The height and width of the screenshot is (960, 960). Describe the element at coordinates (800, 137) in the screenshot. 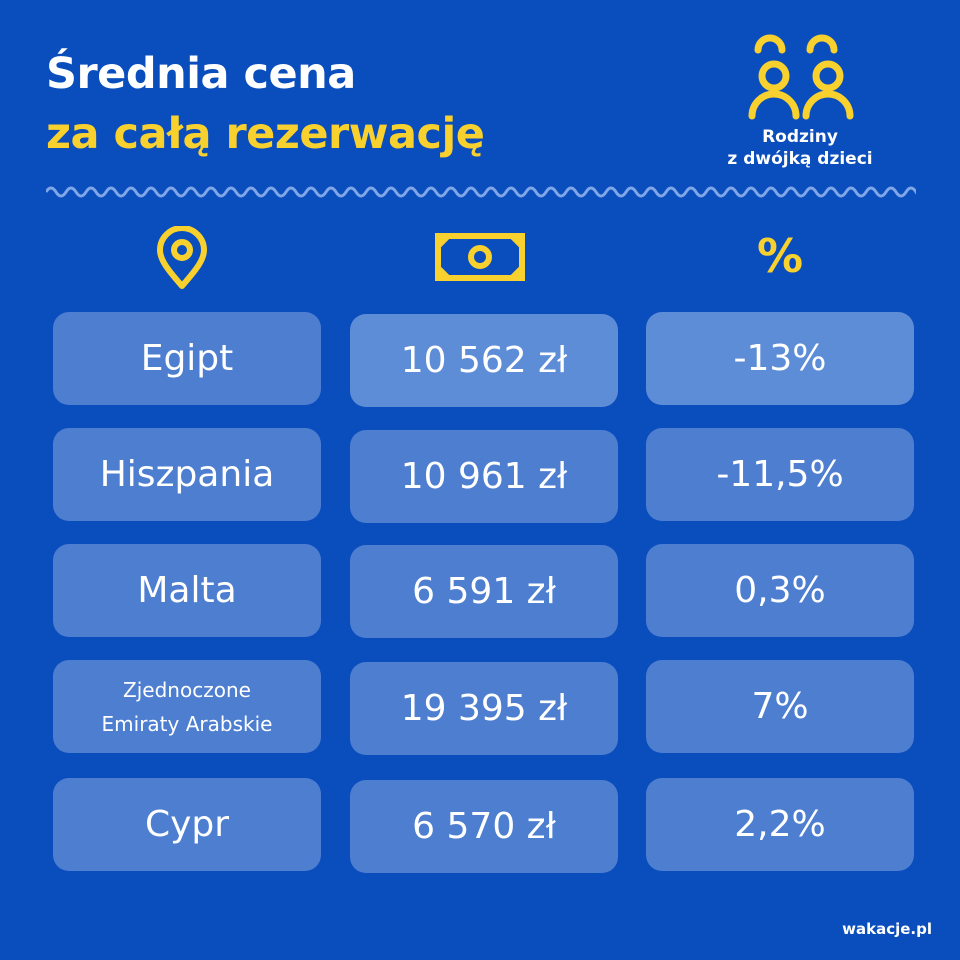

I see `badge-label-line1: Rodziny` at that location.